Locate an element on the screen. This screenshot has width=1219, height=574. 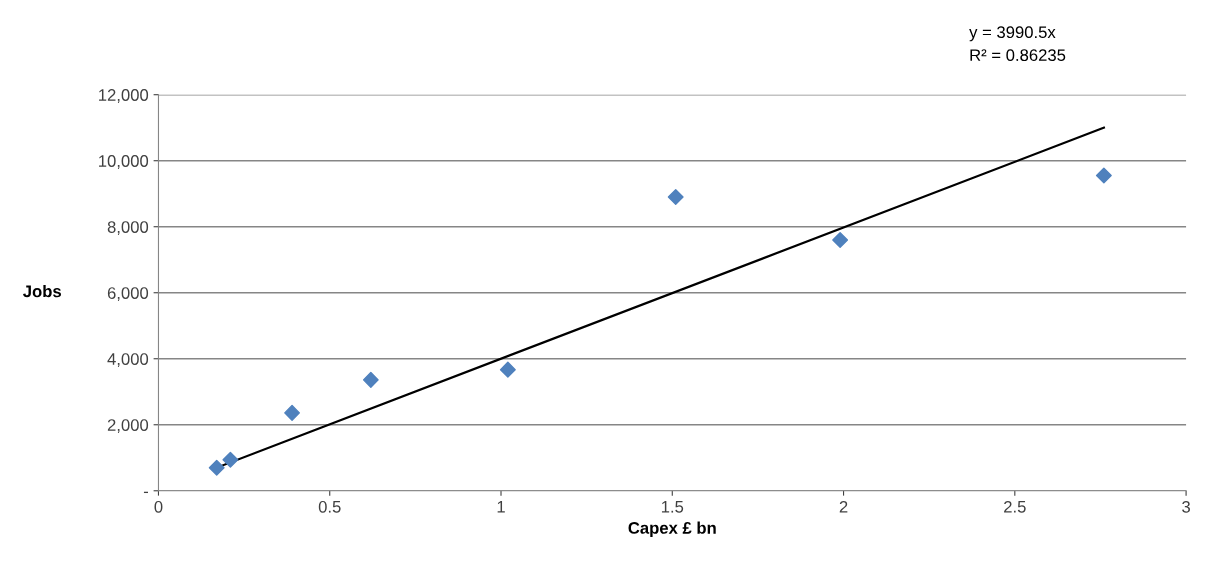
y-tick-label: 6,000 is located at coordinates (128, 294).